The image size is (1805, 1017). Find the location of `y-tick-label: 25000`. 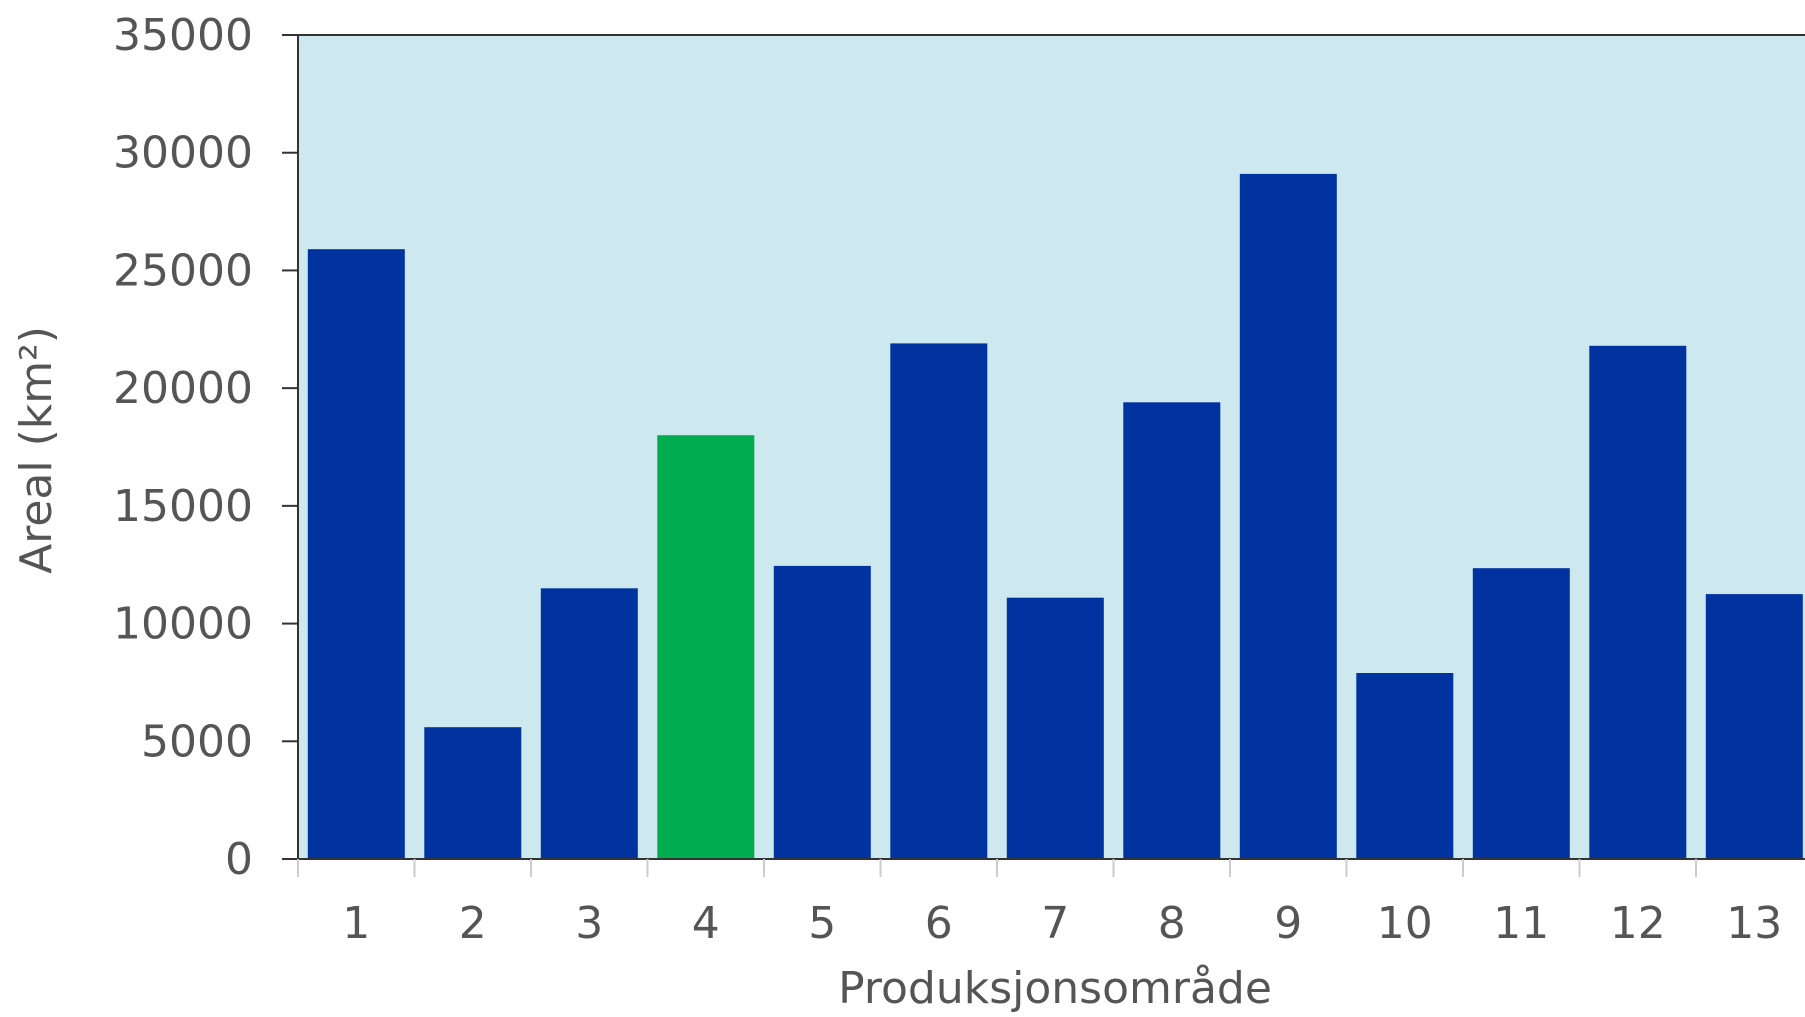

y-tick-label: 25000 is located at coordinates (183, 270).